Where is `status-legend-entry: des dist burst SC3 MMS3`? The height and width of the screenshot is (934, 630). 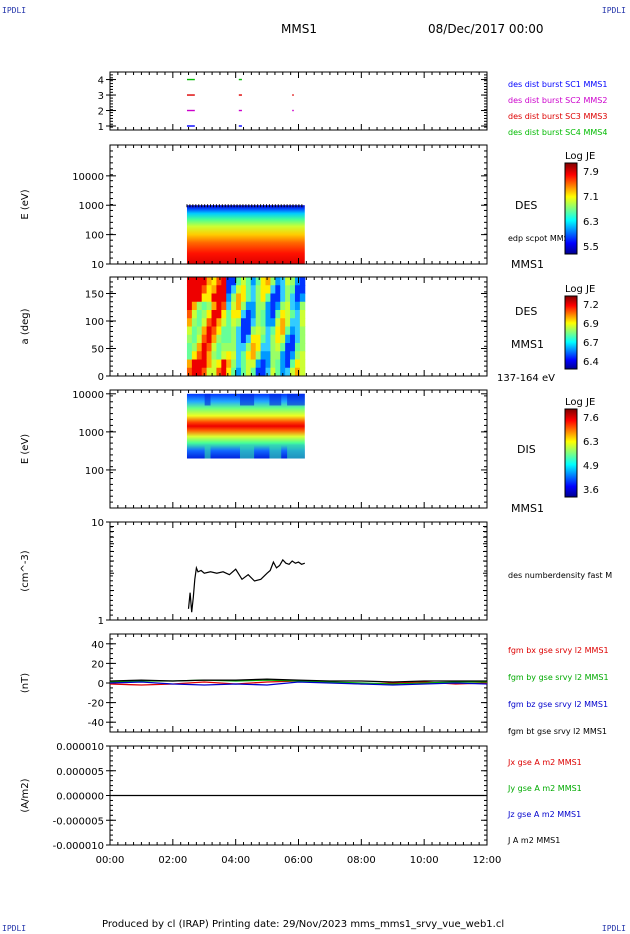 status-legend-entry: des dist burst SC3 MMS3 is located at coordinates (557, 116).